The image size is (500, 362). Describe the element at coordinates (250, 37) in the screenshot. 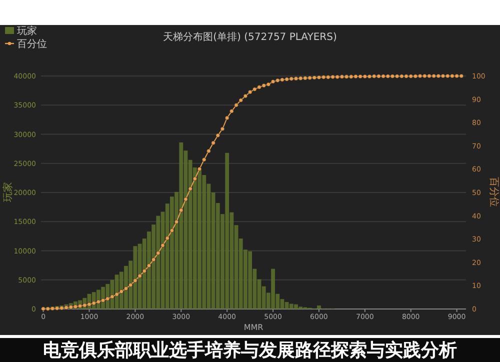

I see `chart-title: 天梯分布图(单排) (572757 PLAYERS)` at that location.